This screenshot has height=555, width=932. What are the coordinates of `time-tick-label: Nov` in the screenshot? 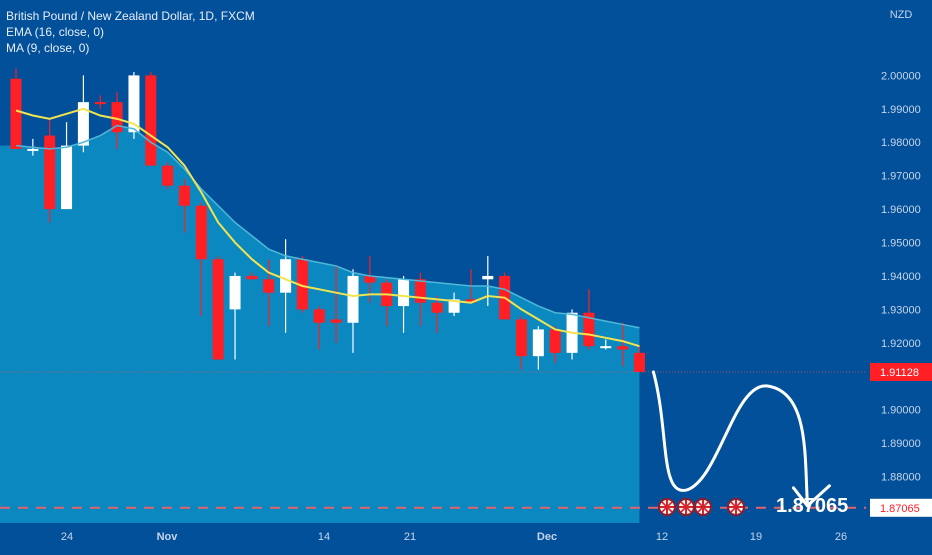 It's located at (168, 537).